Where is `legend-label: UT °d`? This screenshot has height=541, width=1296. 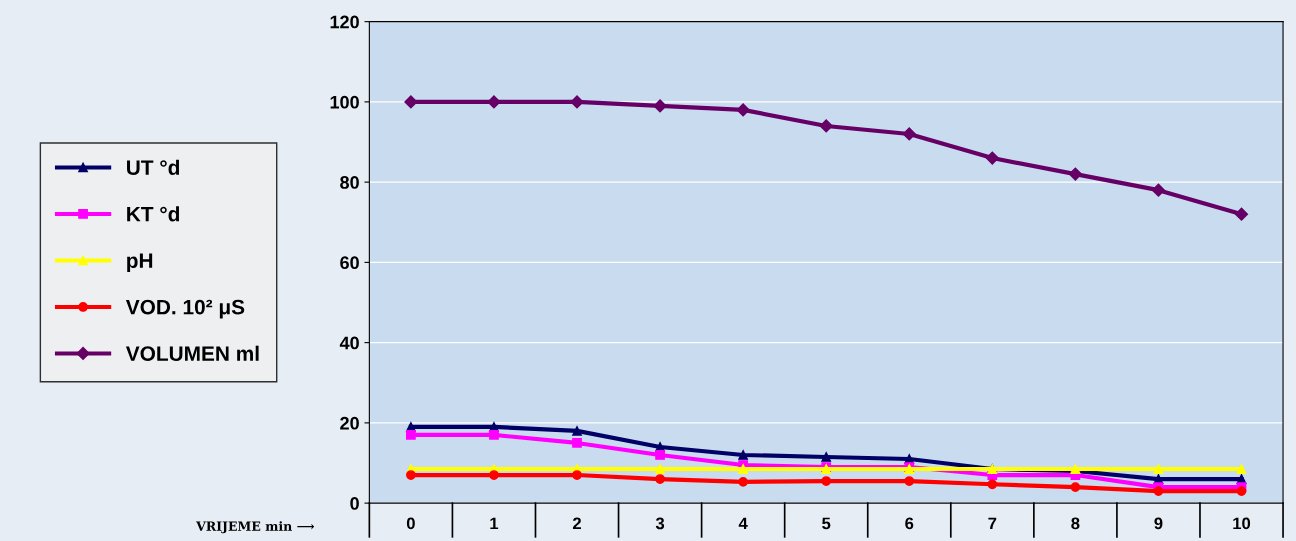 legend-label: UT °d is located at coordinates (153, 167).